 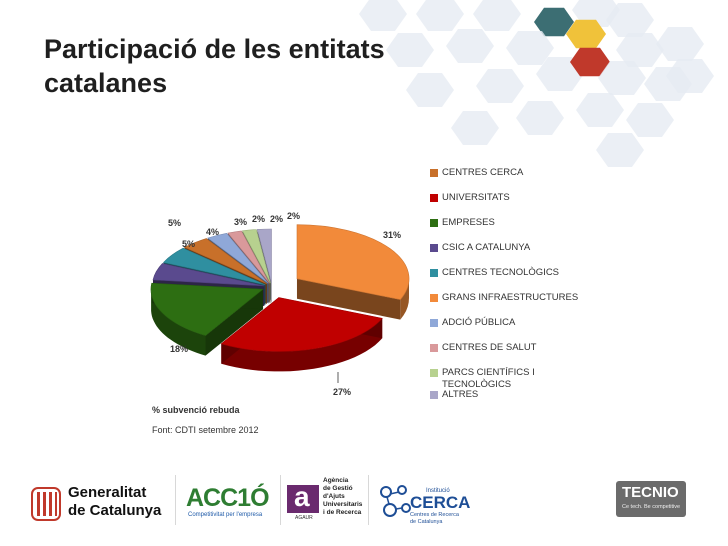 I want to click on cerca-small: Institució, so click(x=438, y=491).